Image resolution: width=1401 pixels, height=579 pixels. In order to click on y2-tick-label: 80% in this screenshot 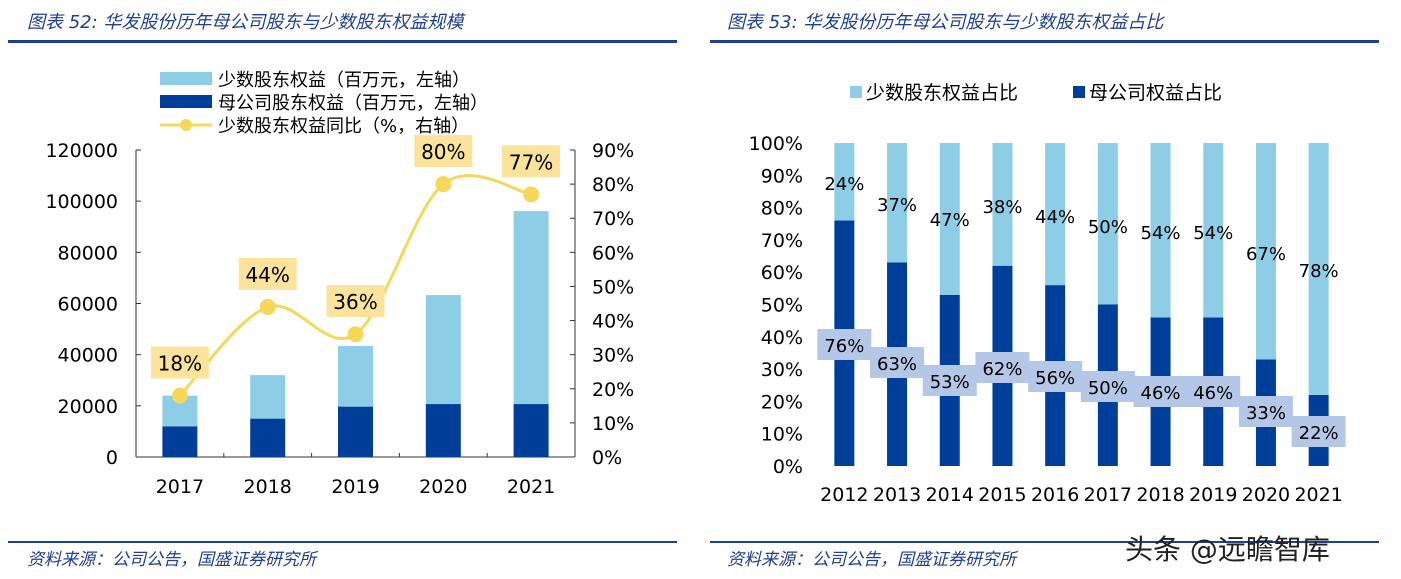, I will do `click(613, 185)`.